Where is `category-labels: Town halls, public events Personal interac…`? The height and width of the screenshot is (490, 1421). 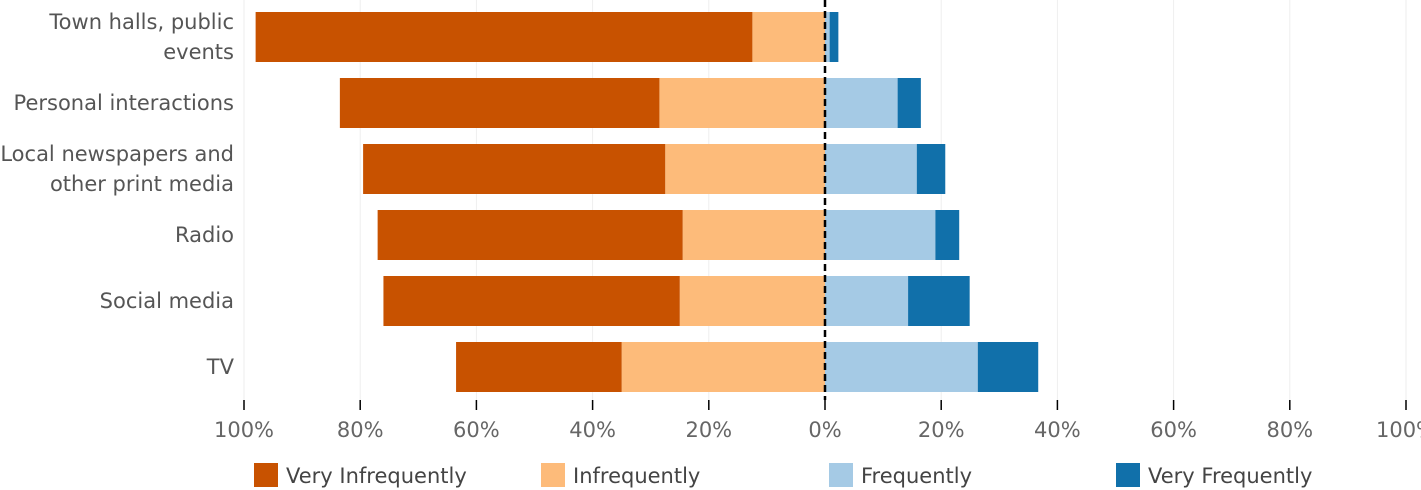
category-labels: Town halls, public events Personal interac… is located at coordinates (117, 194).